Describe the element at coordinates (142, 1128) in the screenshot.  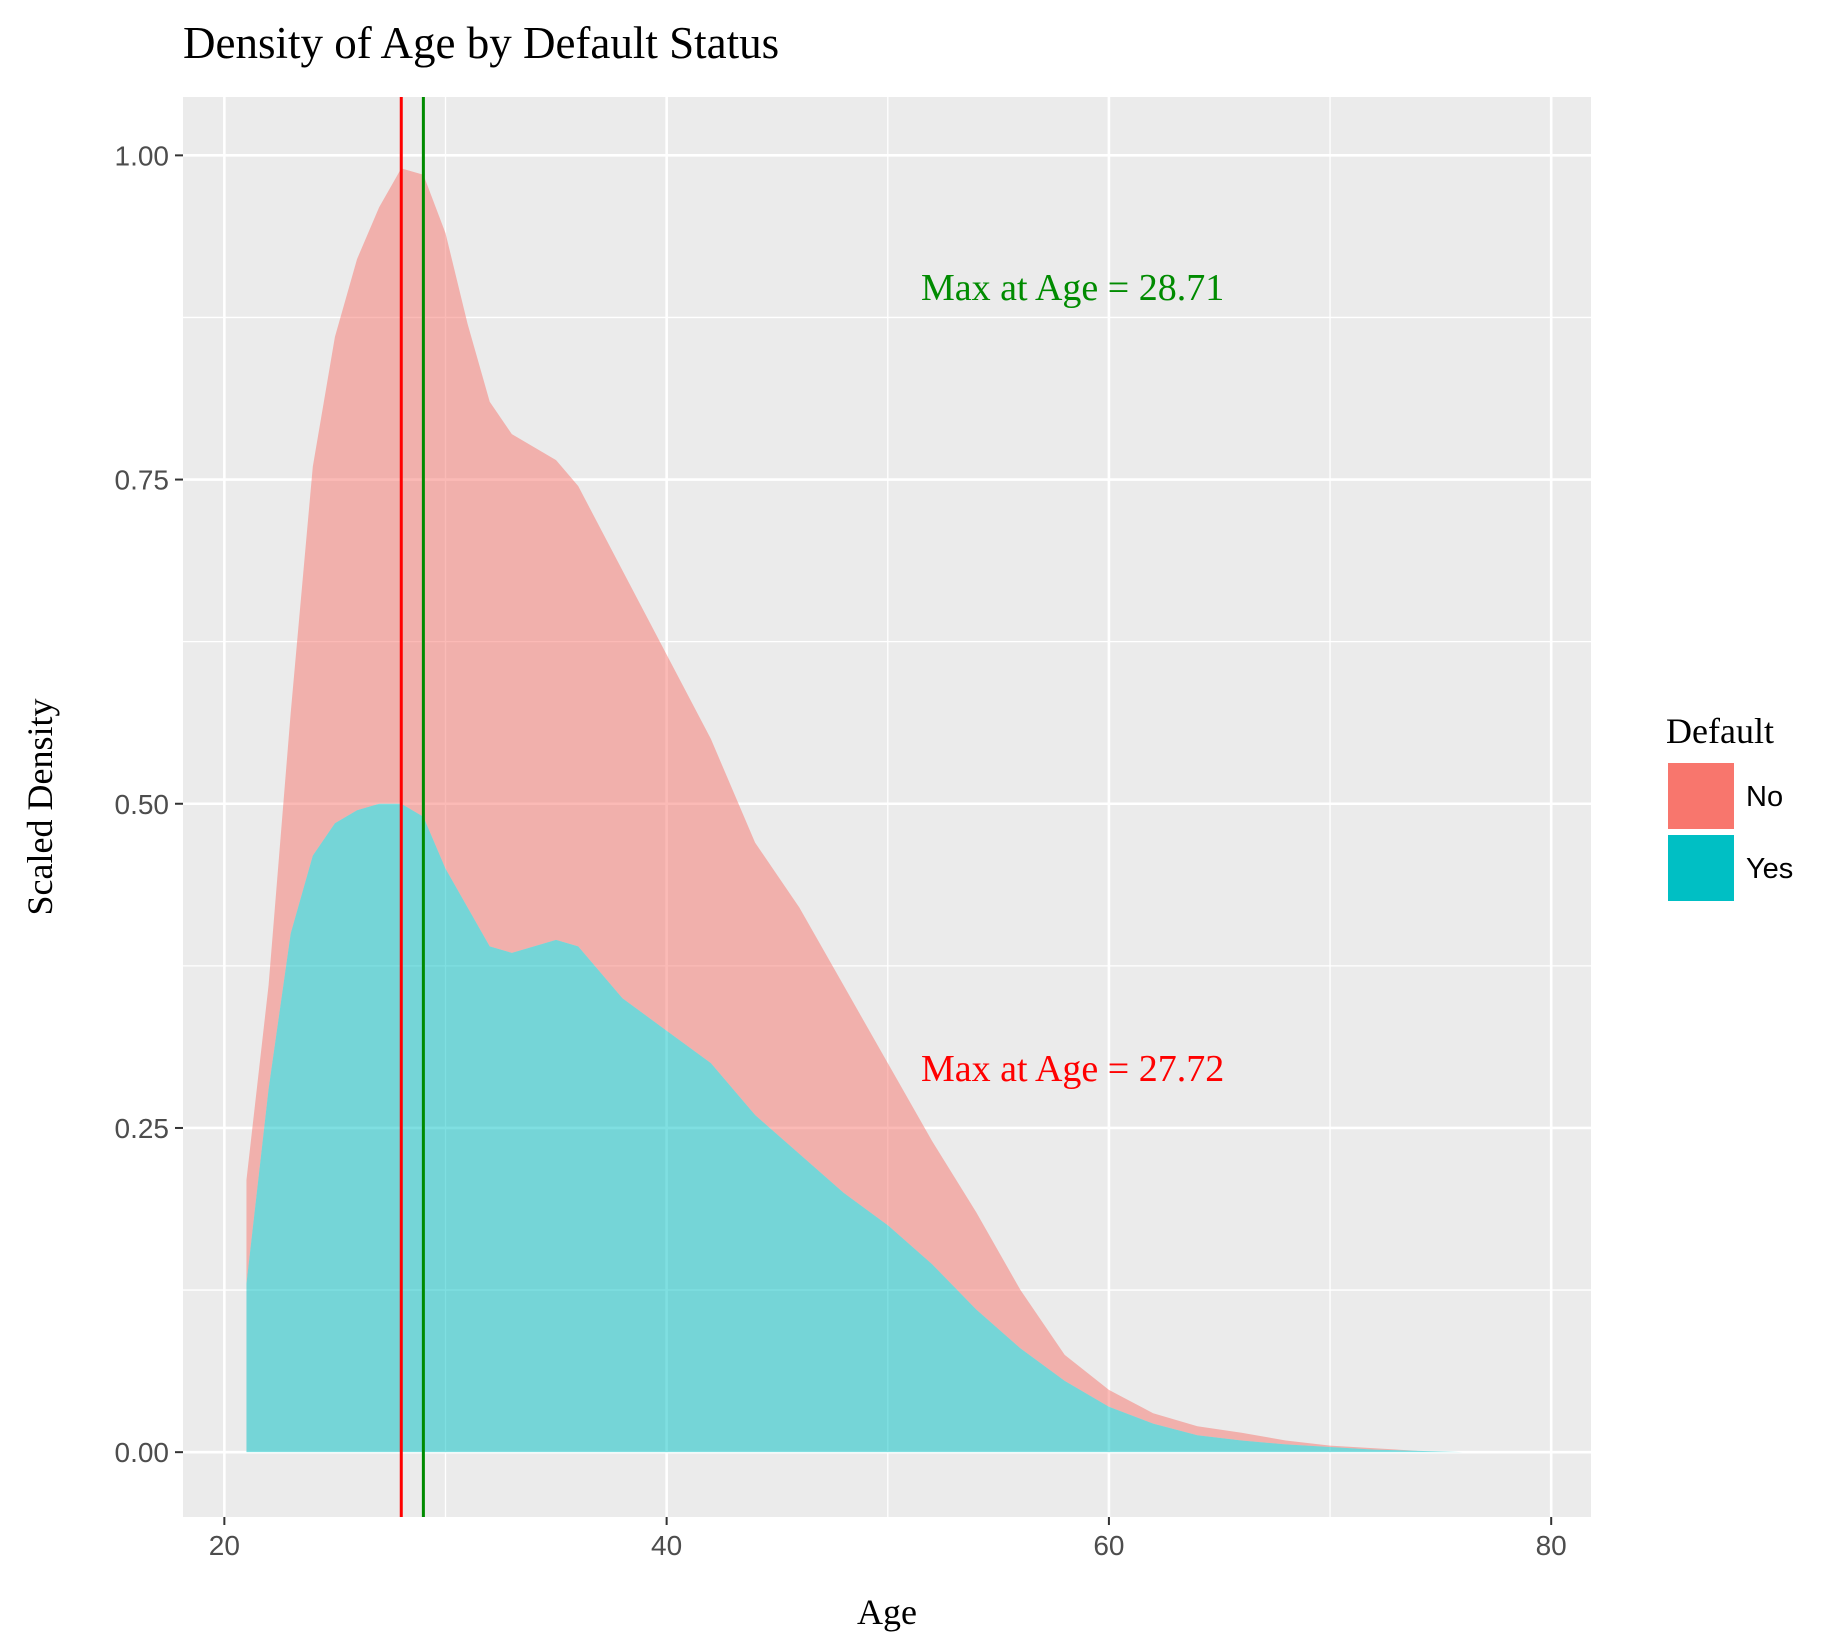
I see `y-tick-label: 0.25` at that location.